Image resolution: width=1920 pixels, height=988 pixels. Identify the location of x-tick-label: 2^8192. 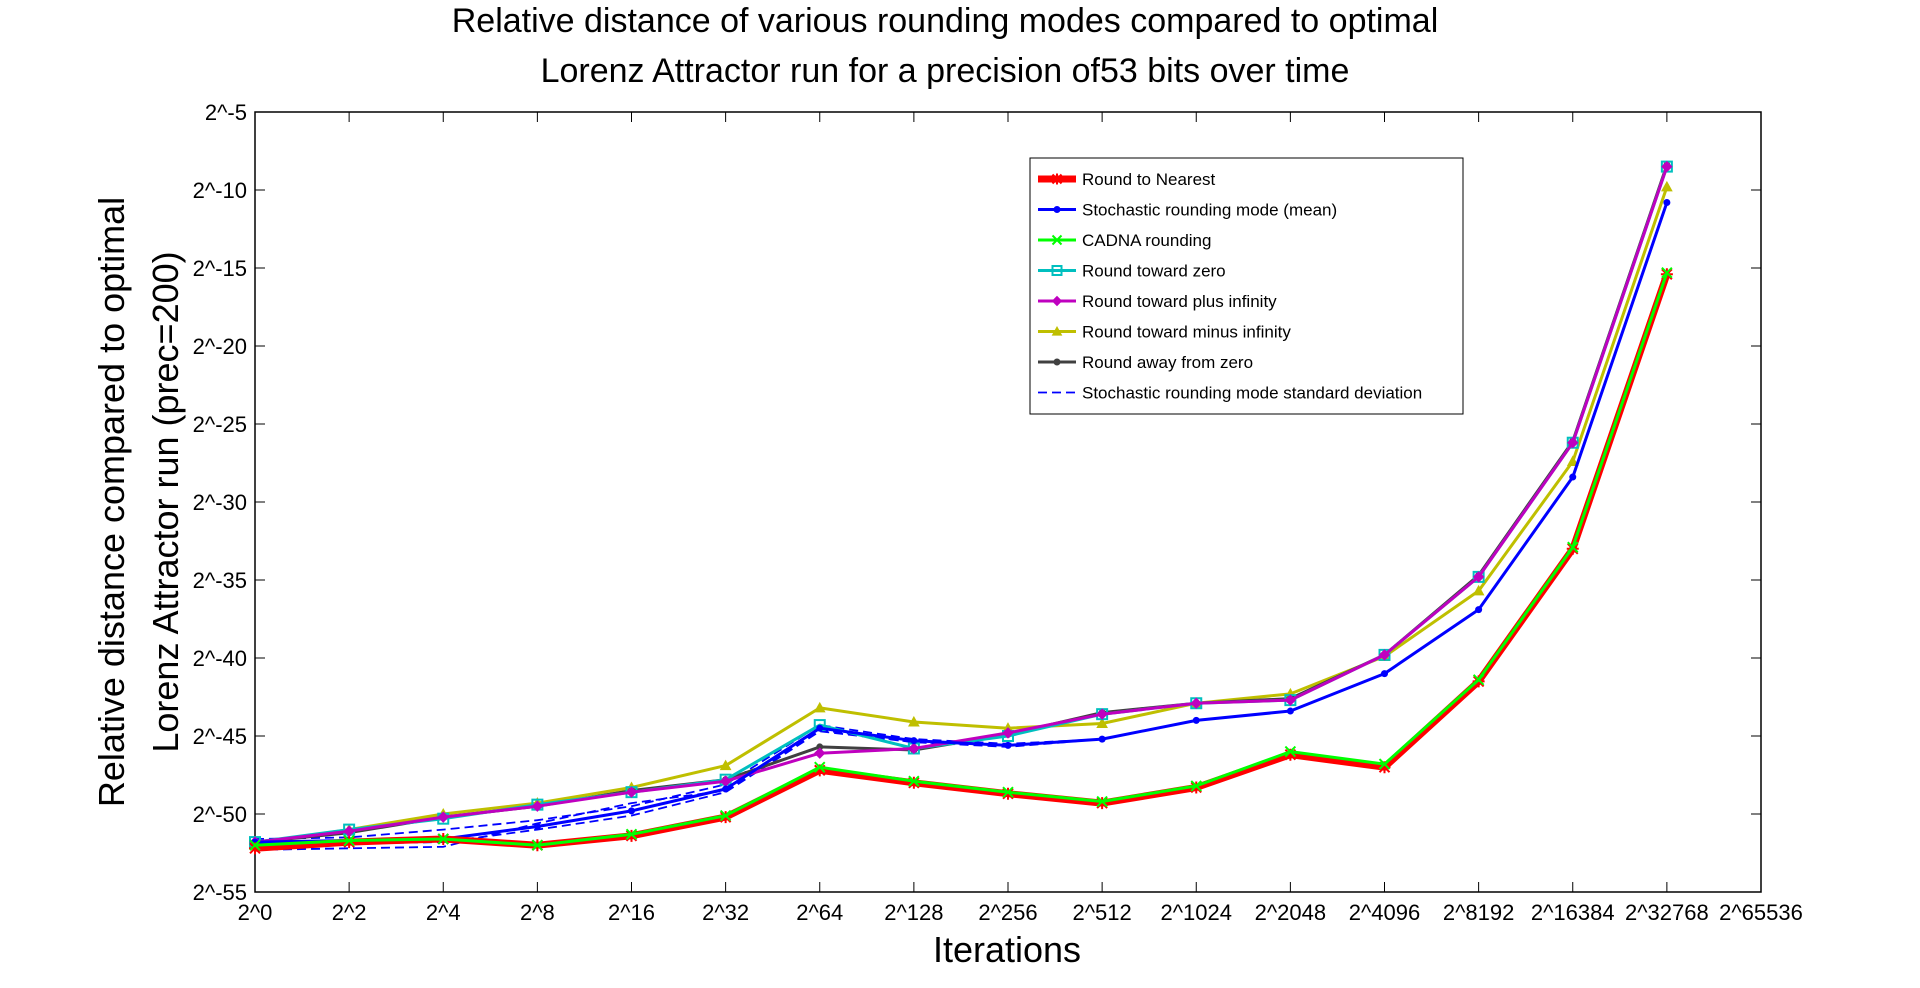
(1479, 912).